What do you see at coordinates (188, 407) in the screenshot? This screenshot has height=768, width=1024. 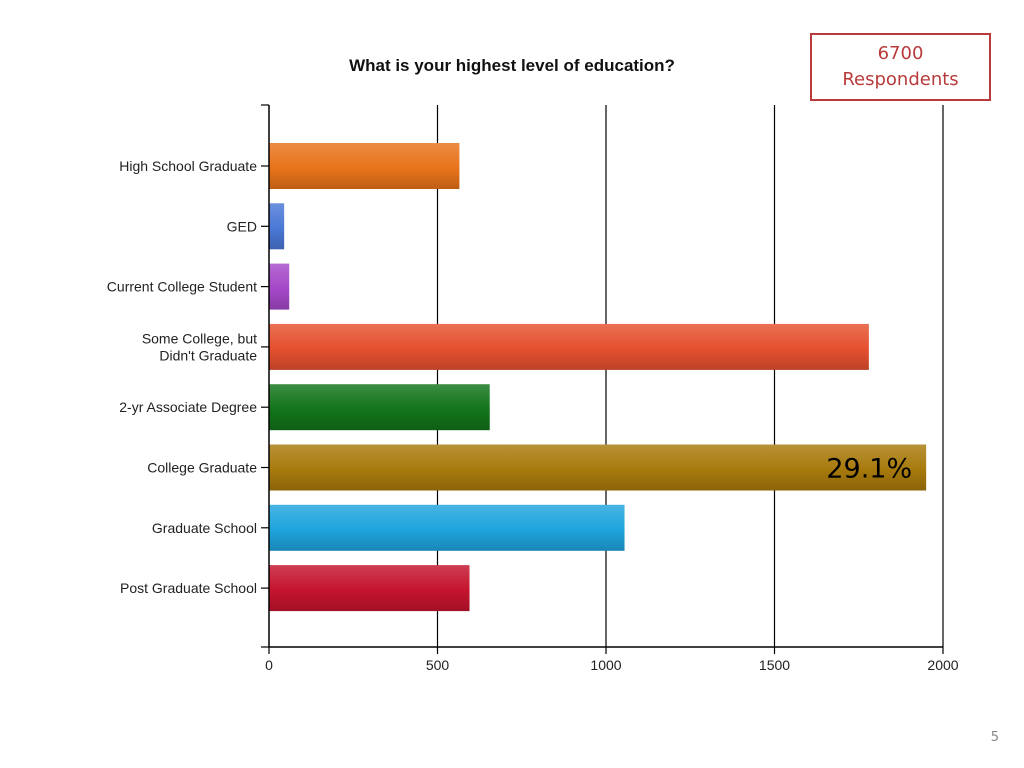 I see `category-label-4: 2-yr Associate Degree` at bounding box center [188, 407].